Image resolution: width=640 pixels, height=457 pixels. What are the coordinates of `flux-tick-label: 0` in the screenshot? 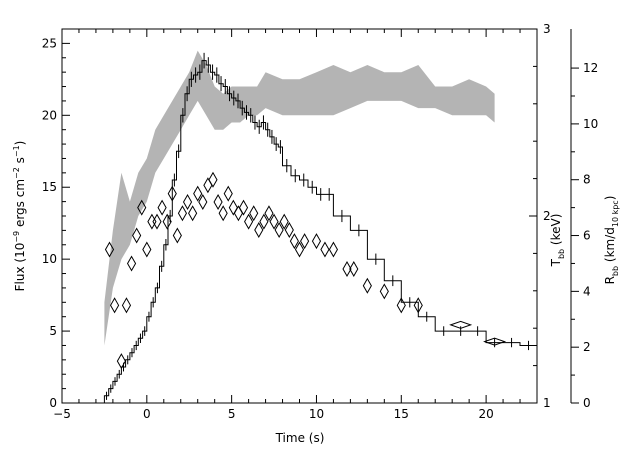 It's located at (53, 403).